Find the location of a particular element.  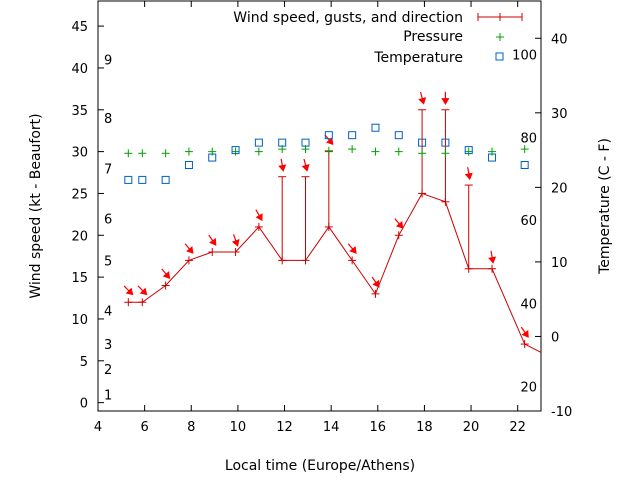

y-tick-label: 25 is located at coordinates (79, 194).